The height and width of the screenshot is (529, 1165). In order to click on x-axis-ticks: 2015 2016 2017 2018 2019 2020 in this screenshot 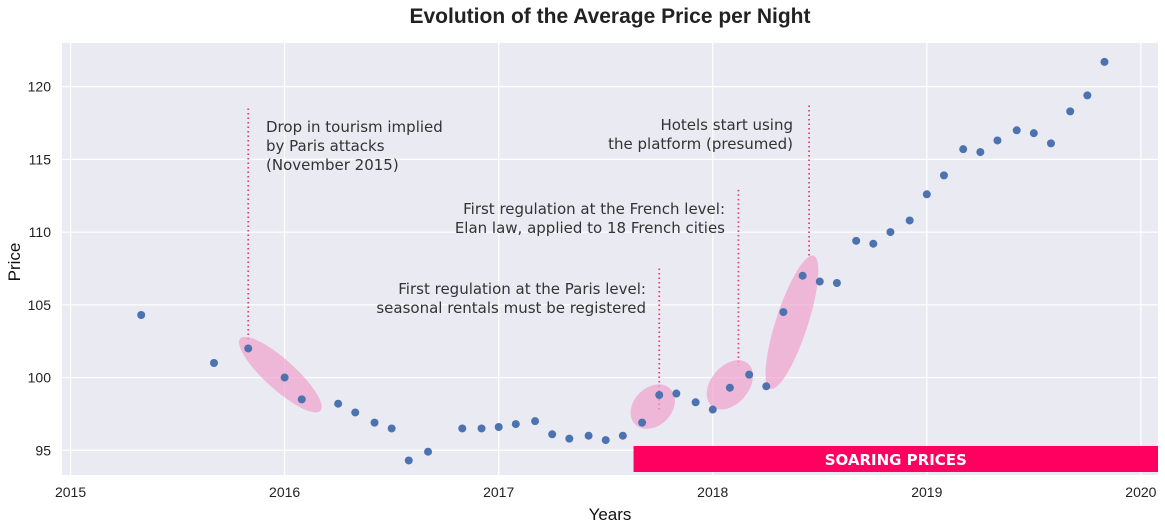, I will do `click(606, 492)`.